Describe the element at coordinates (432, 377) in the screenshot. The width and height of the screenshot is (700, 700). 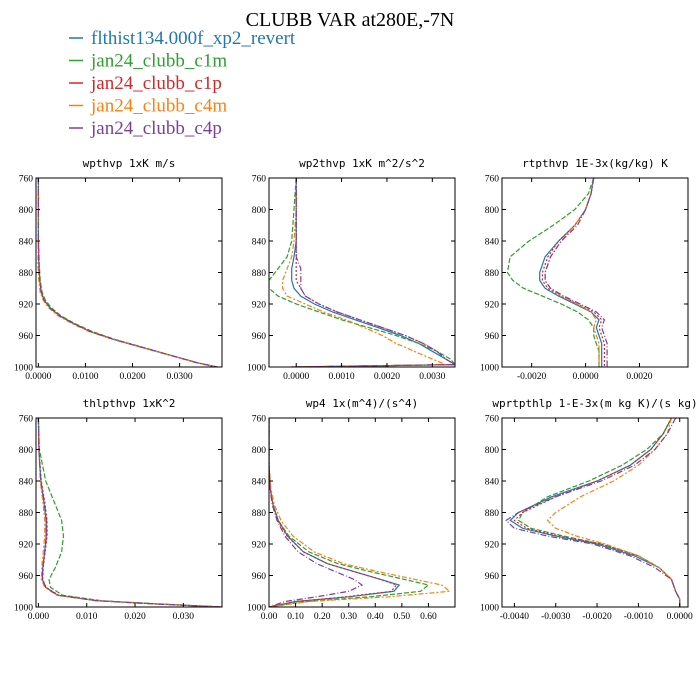
I see `x-tick-label: 0.0030` at that location.